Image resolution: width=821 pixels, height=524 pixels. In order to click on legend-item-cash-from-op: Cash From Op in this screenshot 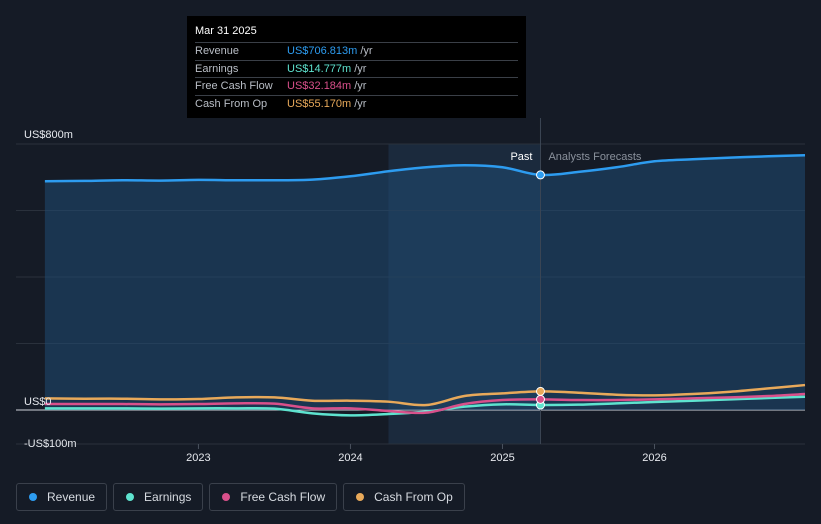, I will do `click(404, 497)`.